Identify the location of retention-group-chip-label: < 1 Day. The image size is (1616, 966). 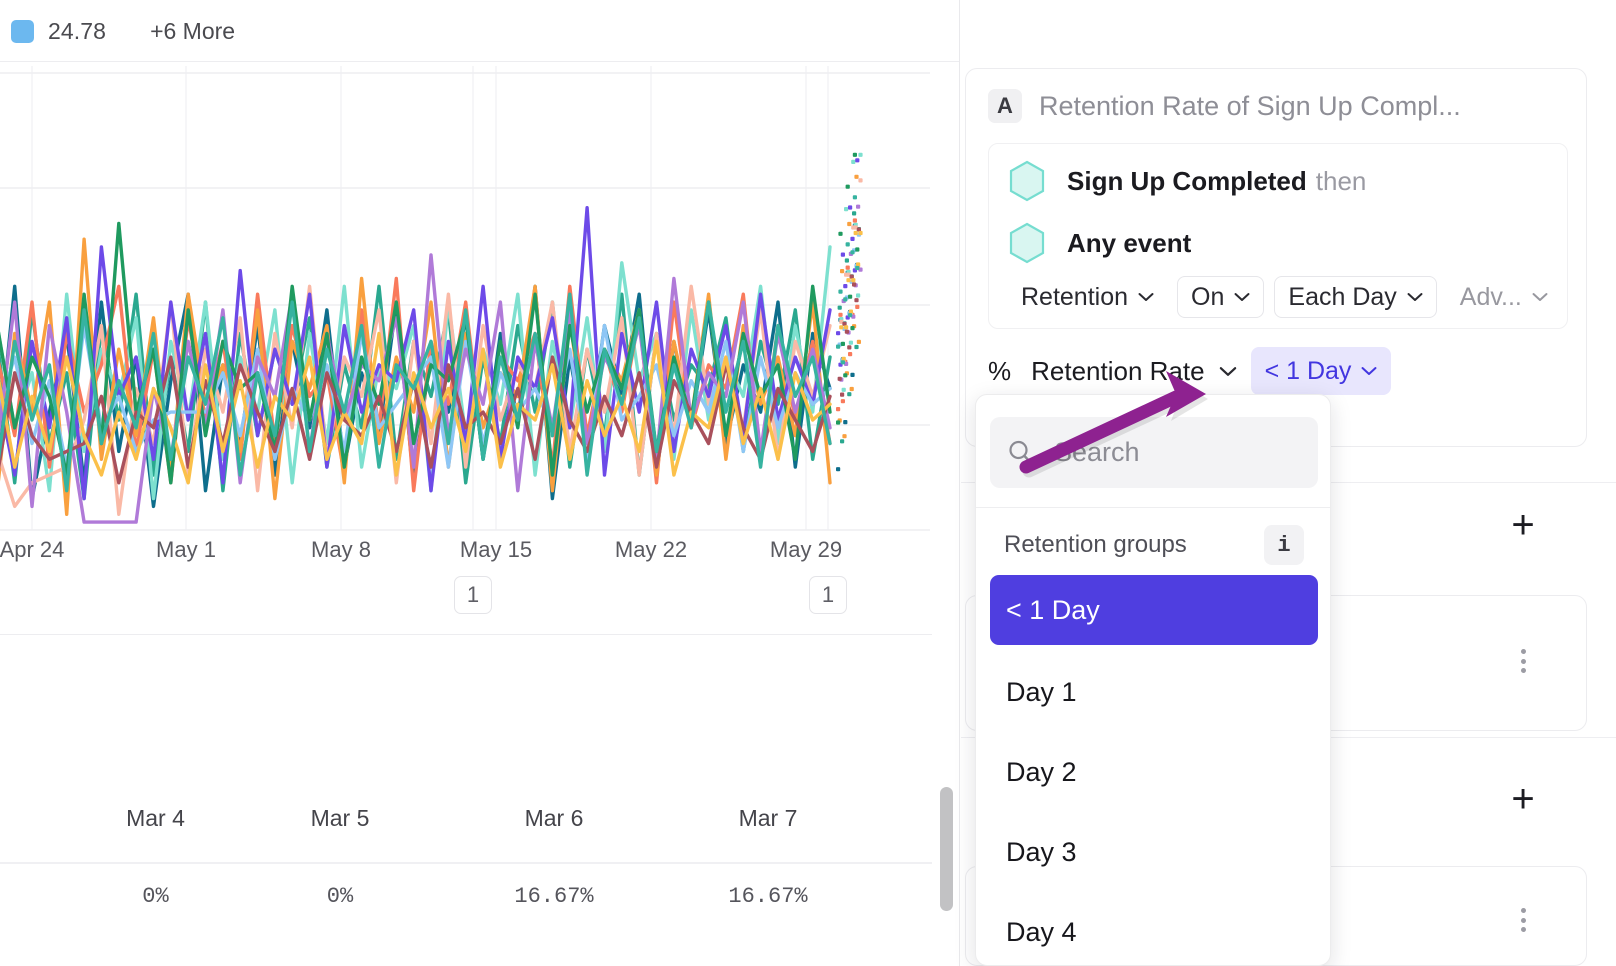
(1308, 370).